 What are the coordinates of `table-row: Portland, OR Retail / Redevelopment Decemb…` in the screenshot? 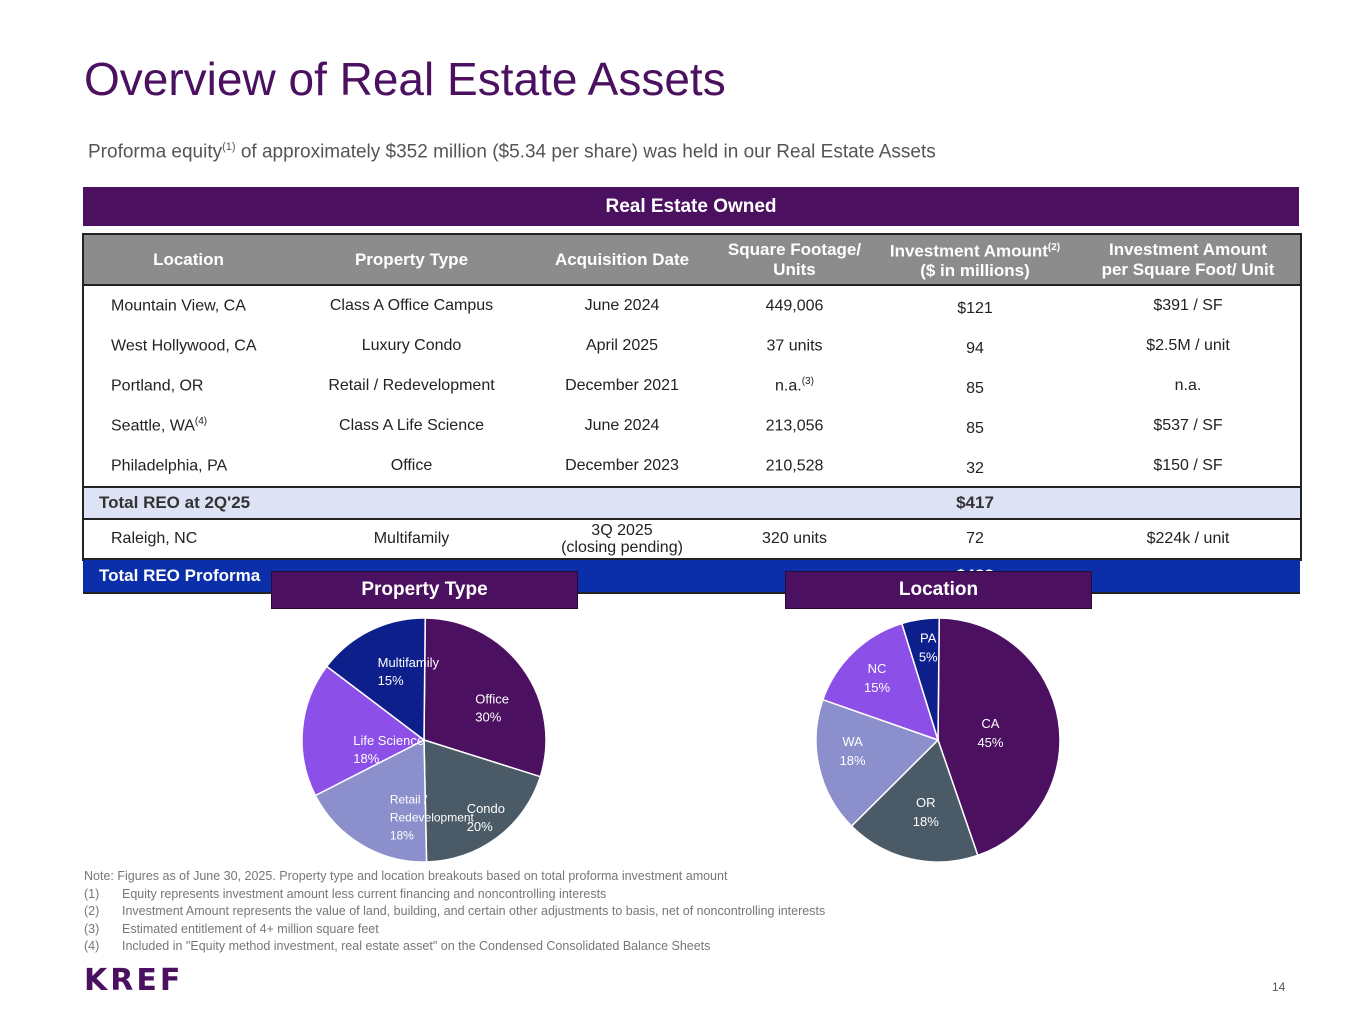 It's located at (691, 386).